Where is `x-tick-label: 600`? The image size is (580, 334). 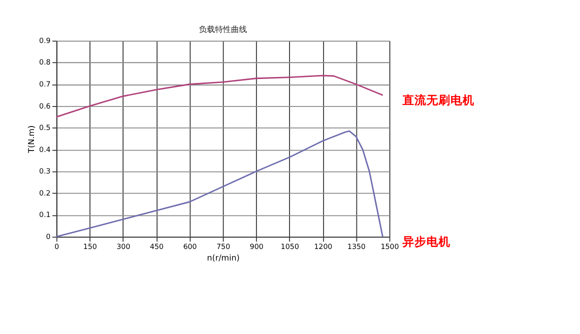 x-tick-label: 600 is located at coordinates (190, 246).